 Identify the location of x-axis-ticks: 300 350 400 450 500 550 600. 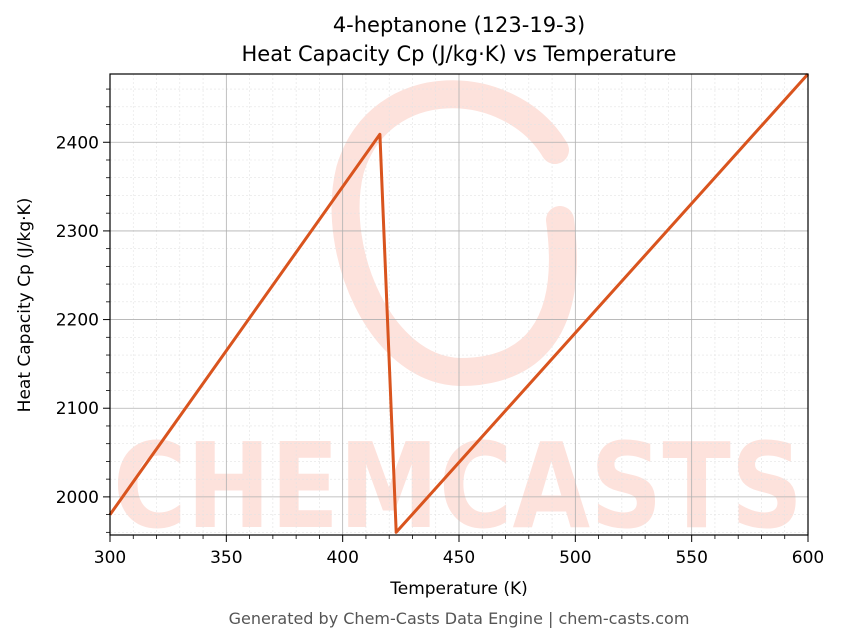
(459, 551).